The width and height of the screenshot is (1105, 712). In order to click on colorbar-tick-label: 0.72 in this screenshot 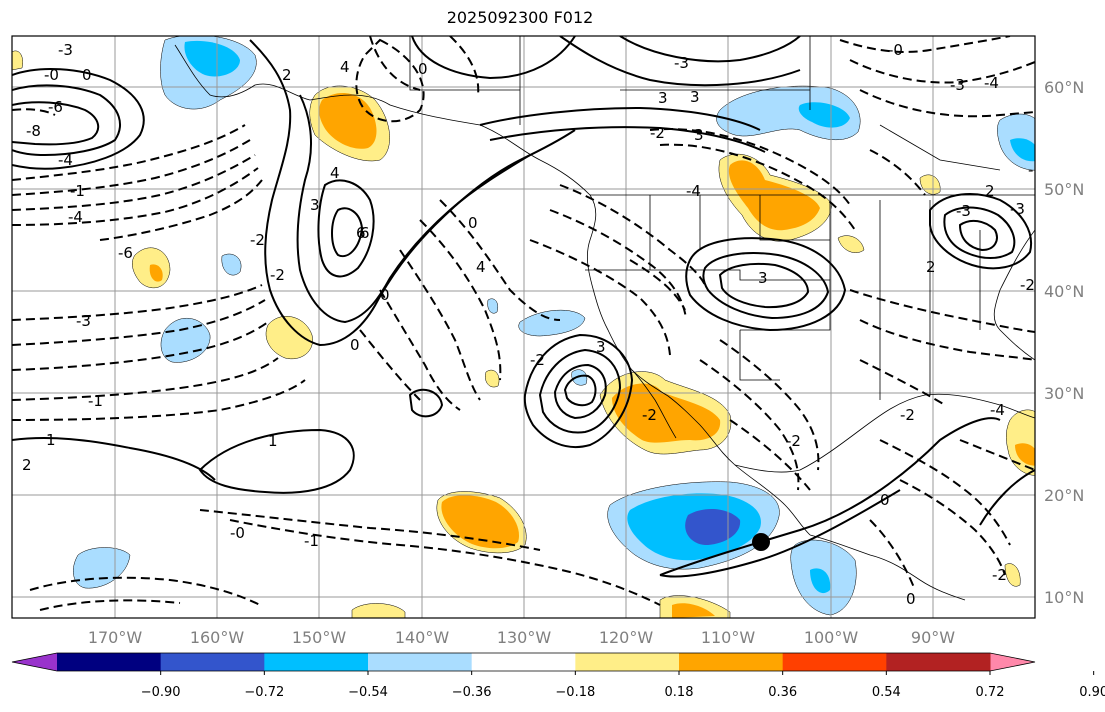, I will do `click(990, 692)`.